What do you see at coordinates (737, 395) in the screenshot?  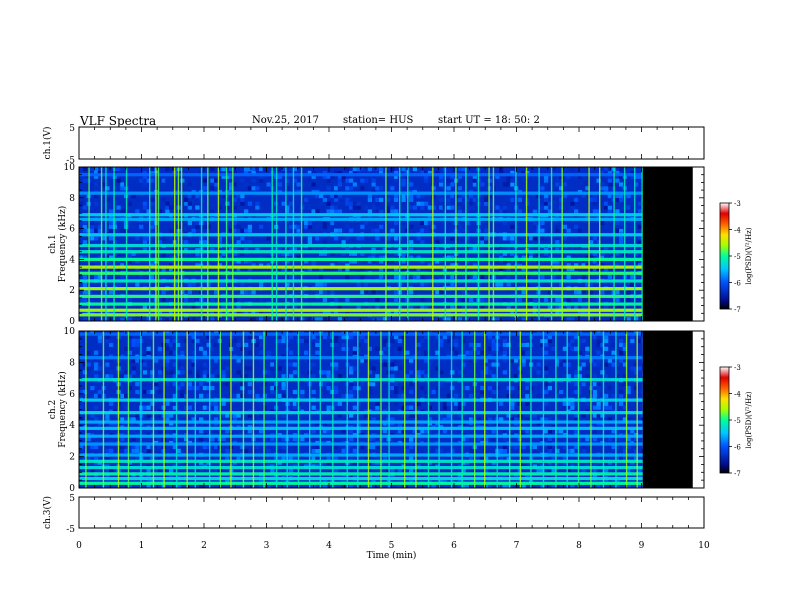 I see `colorbar-tick-label: -4` at bounding box center [737, 395].